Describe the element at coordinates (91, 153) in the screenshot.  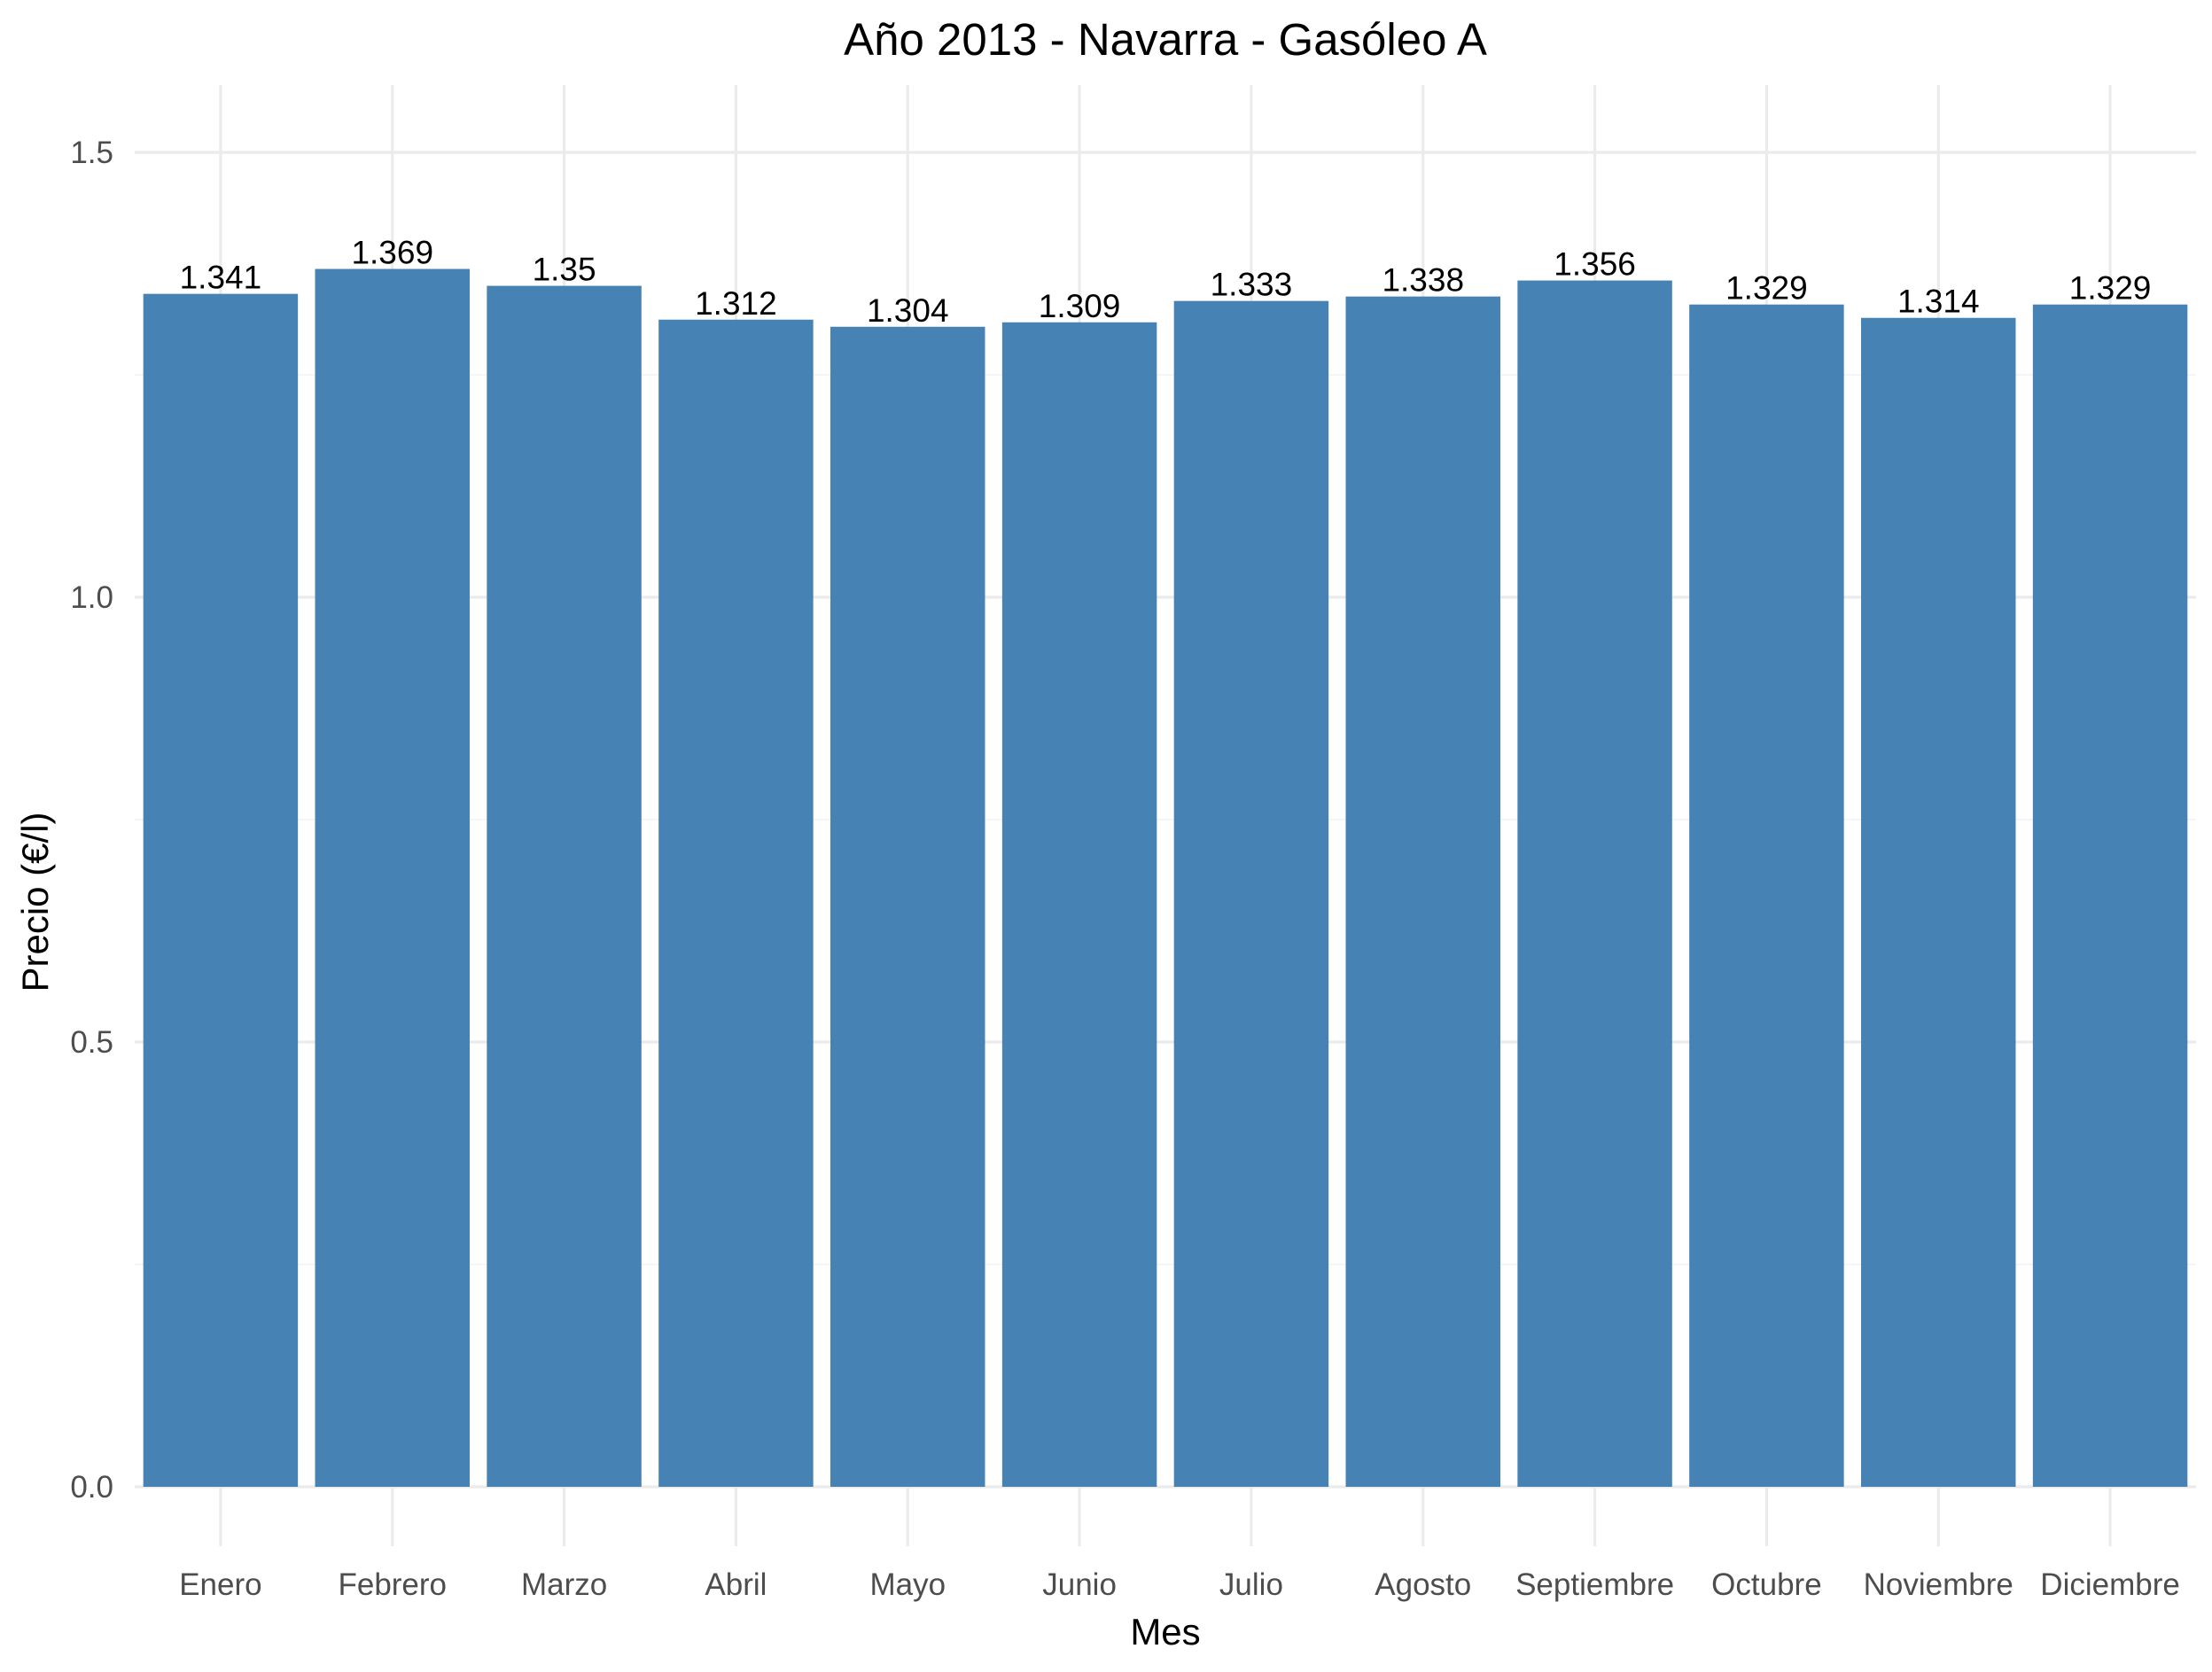
I see `y-tick-label: 1.5` at that location.